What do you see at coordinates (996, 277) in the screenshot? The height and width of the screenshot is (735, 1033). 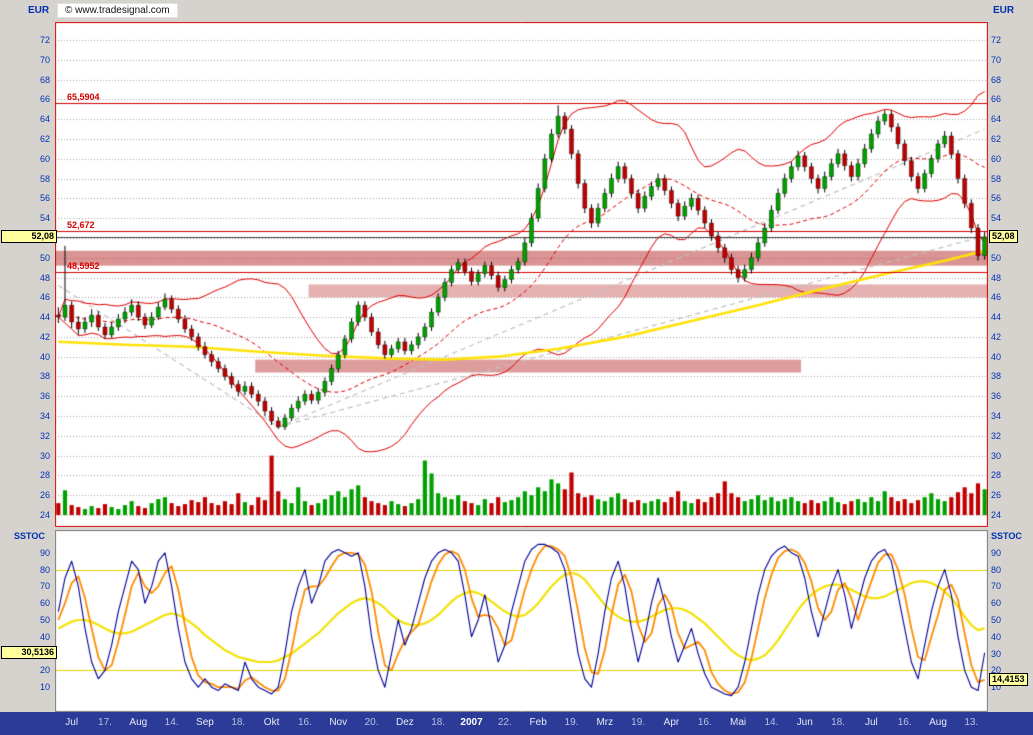 I see `price-tick-label-right: 48` at bounding box center [996, 277].